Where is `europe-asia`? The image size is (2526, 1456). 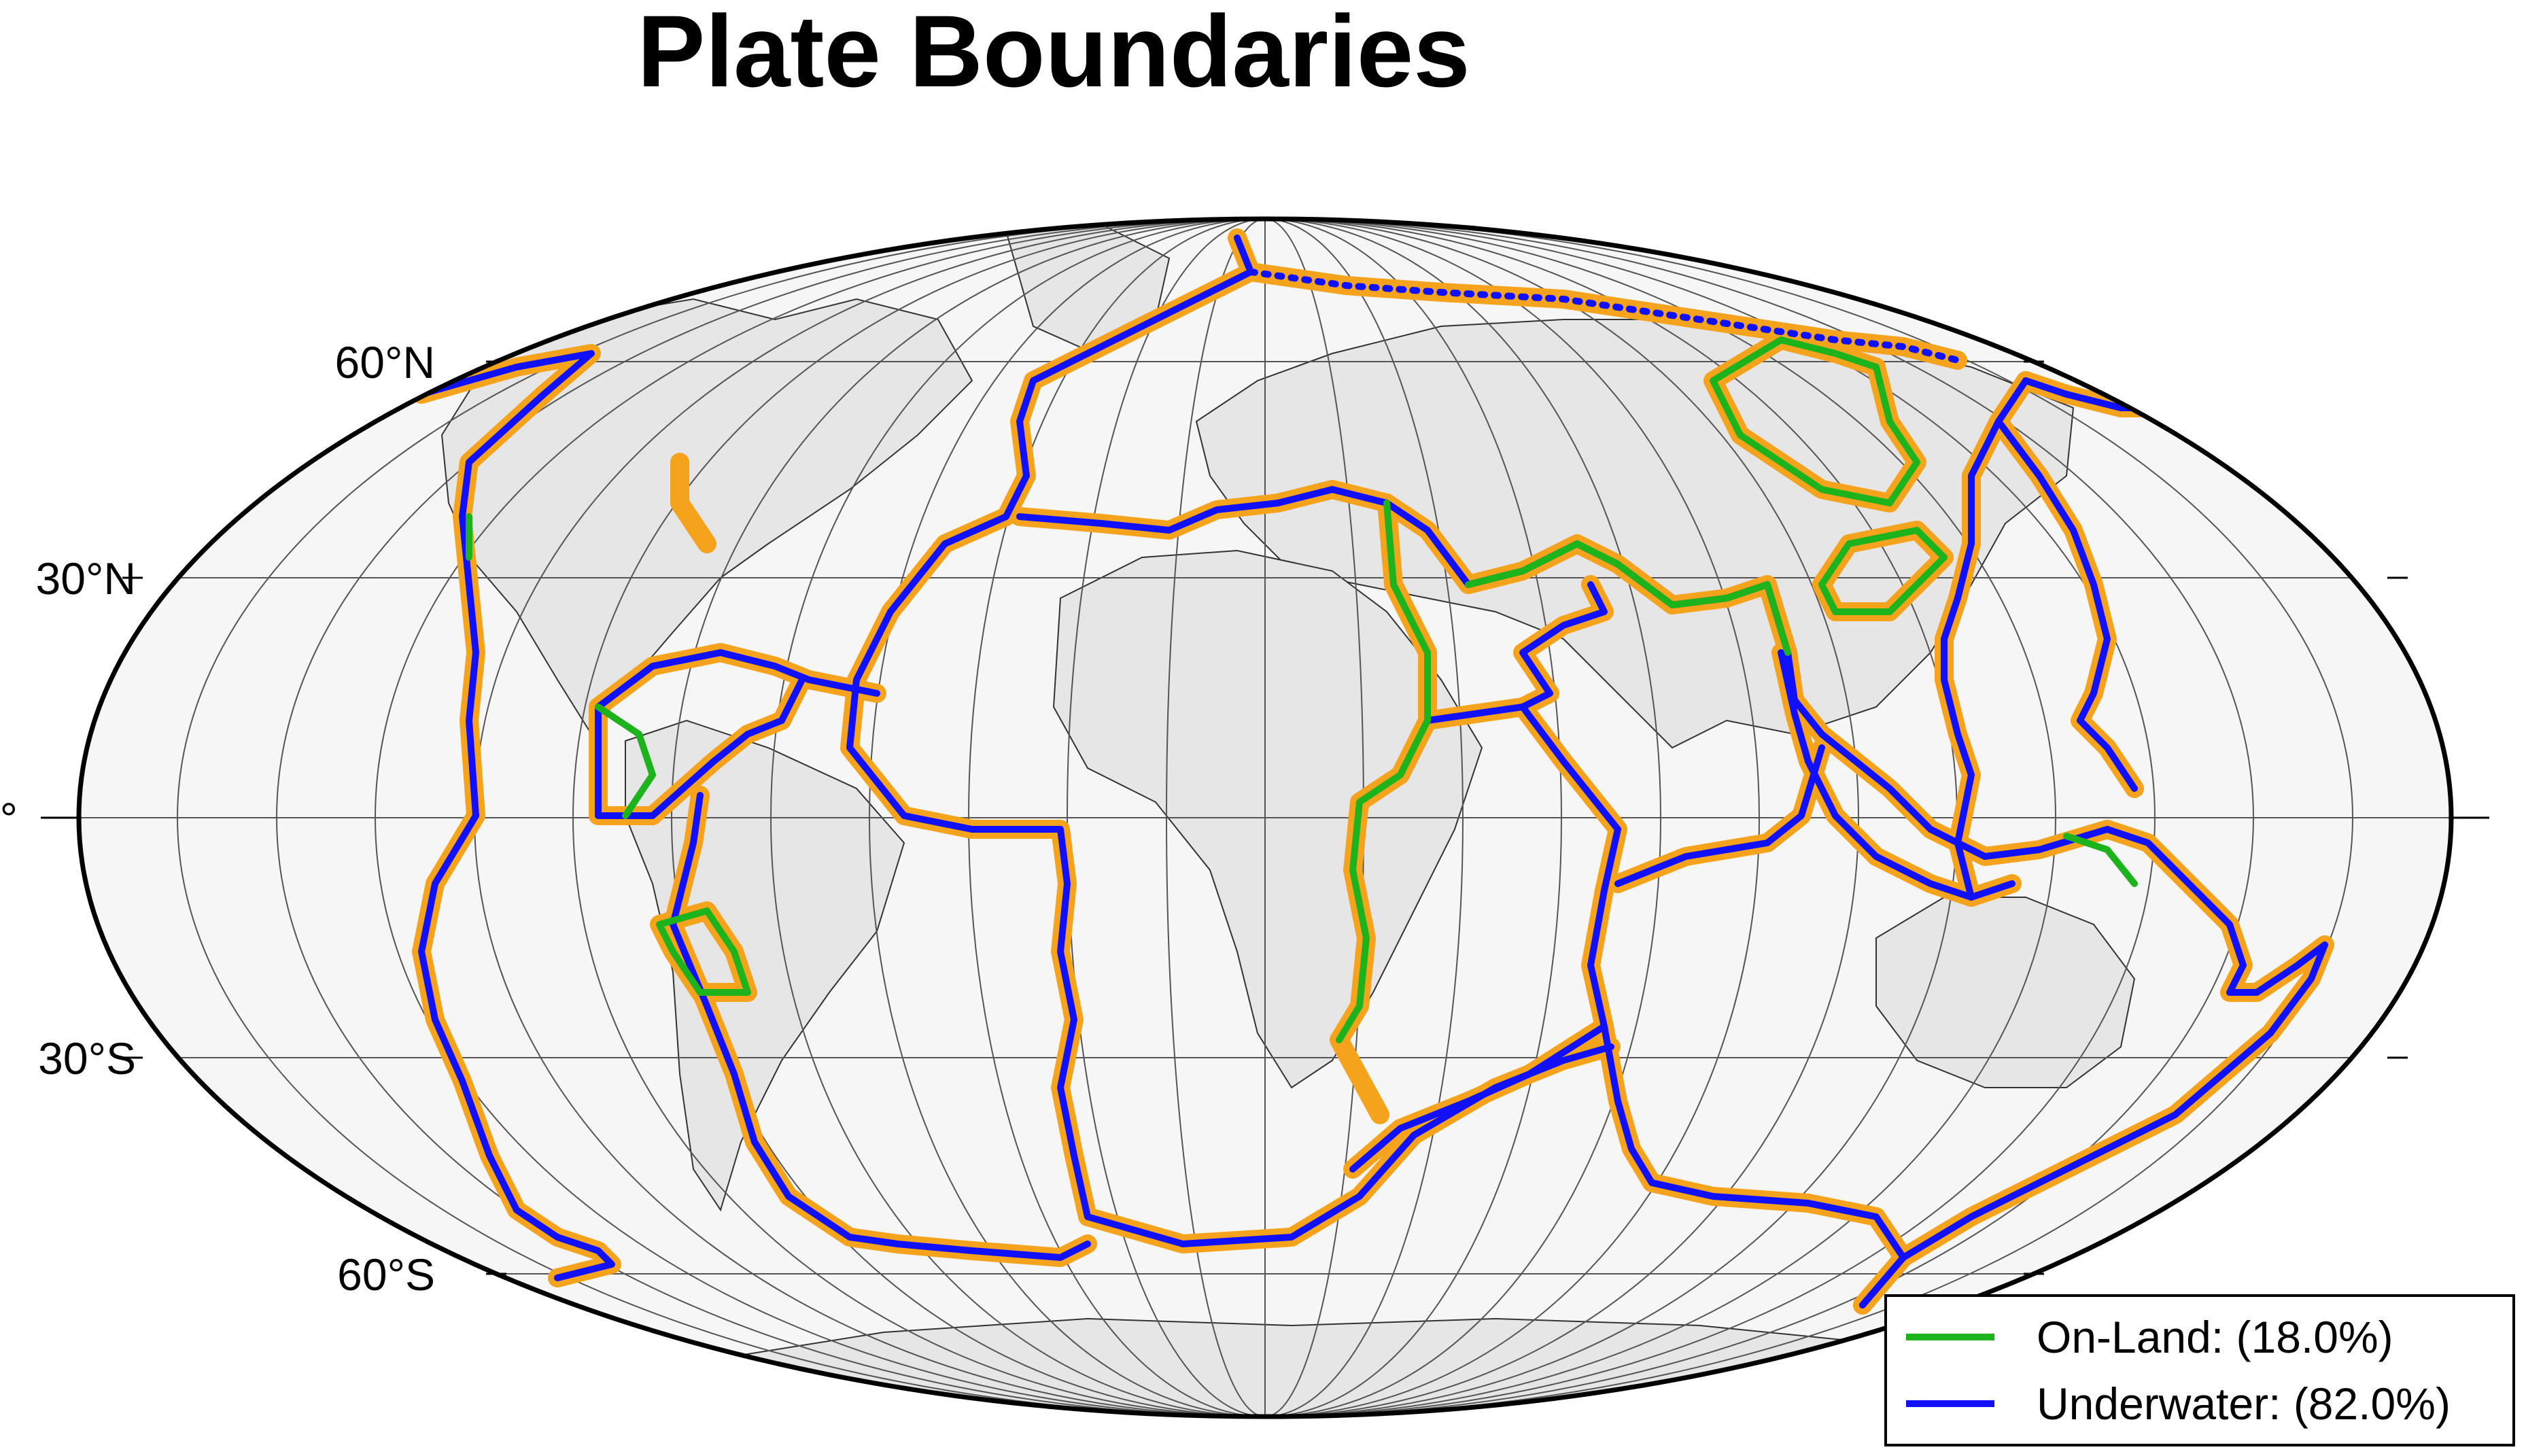
europe-asia is located at coordinates (1635, 534).